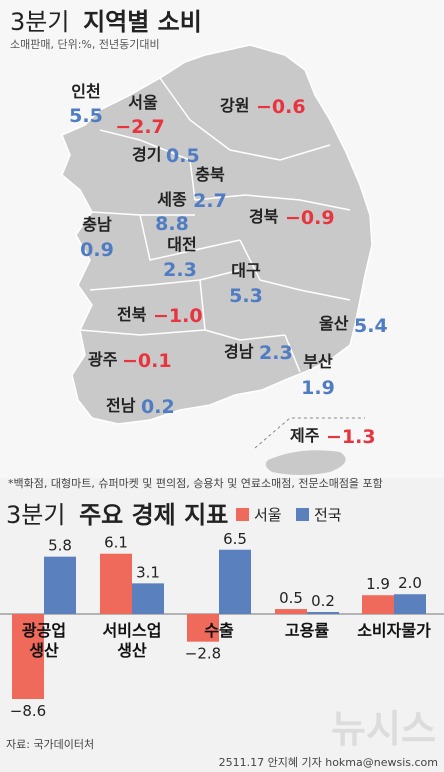 Image resolution: width=444 pixels, height=772 pixels. I want to click on region-name-0: 인천, so click(85, 91).